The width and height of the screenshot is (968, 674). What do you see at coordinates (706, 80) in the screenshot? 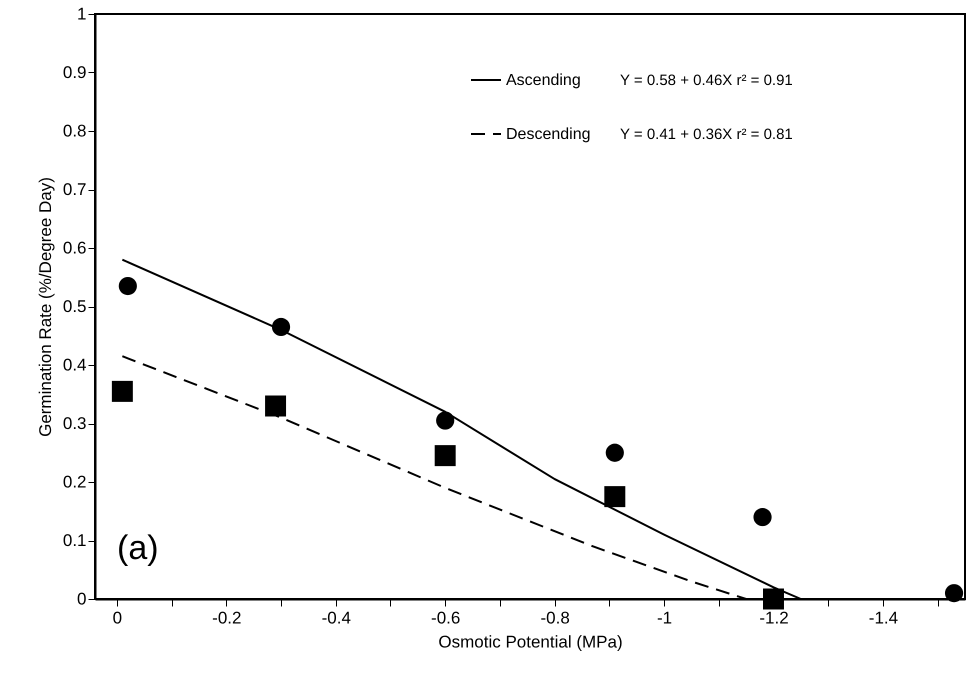
I see `annotation: Y = 0.58 + 0.46X r² = 0.91` at bounding box center [706, 80].